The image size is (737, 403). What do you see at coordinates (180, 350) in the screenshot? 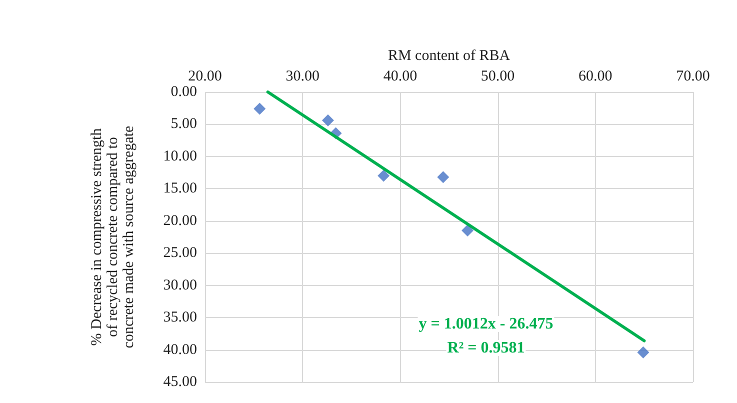
I see `y-tick-label: 40.00` at bounding box center [180, 350].